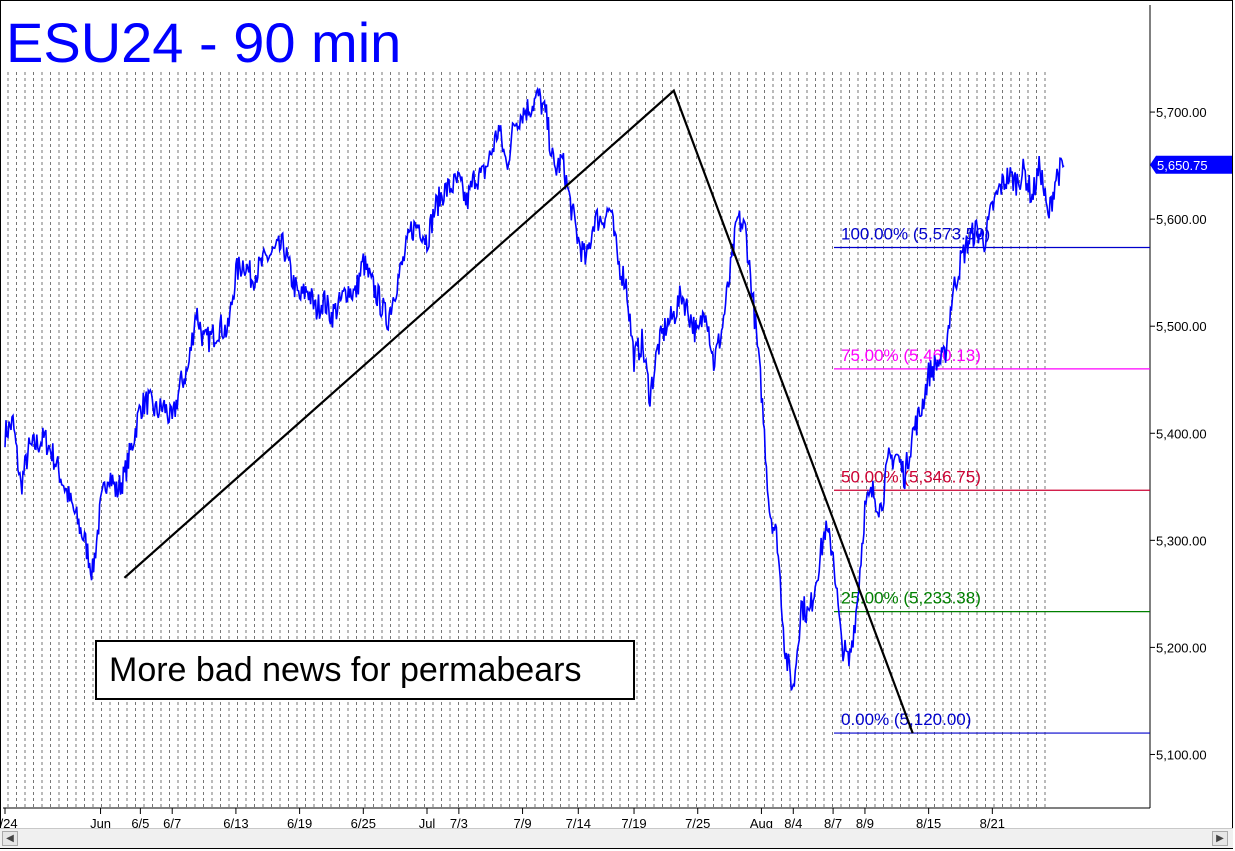  Describe the element at coordinates (363, 823) in the screenshot. I see `x-tick-label: 6/25` at that location.